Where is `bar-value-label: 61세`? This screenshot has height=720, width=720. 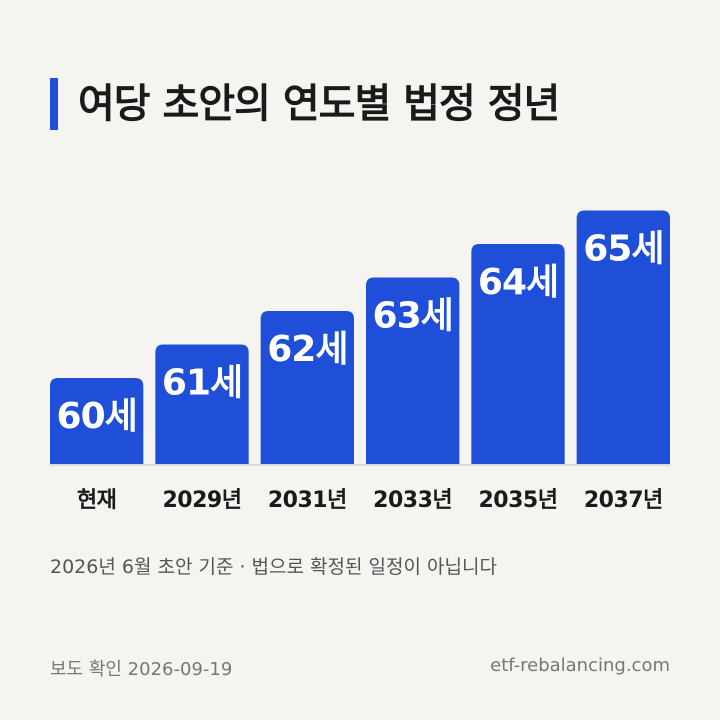
bar-value-label: 61세 is located at coordinates (202, 383).